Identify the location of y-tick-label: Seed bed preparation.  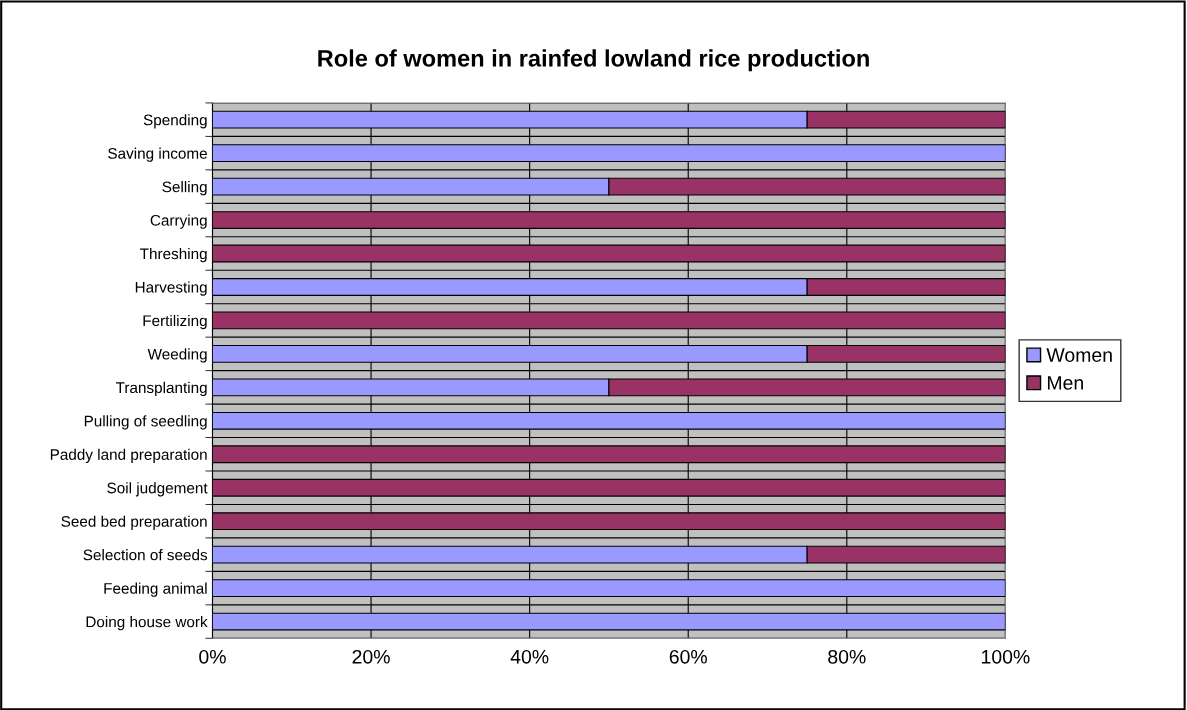
(134, 522).